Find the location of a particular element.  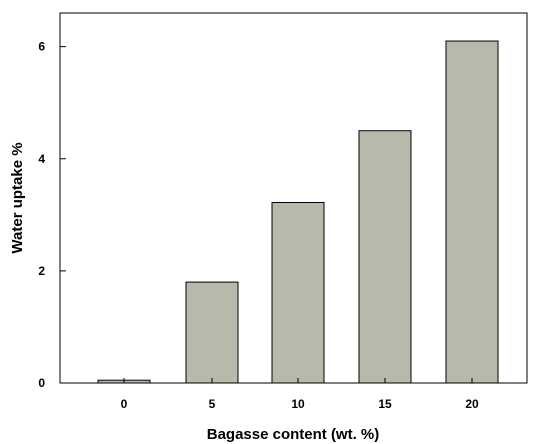

y-tick-label: 4 is located at coordinates (41, 159).